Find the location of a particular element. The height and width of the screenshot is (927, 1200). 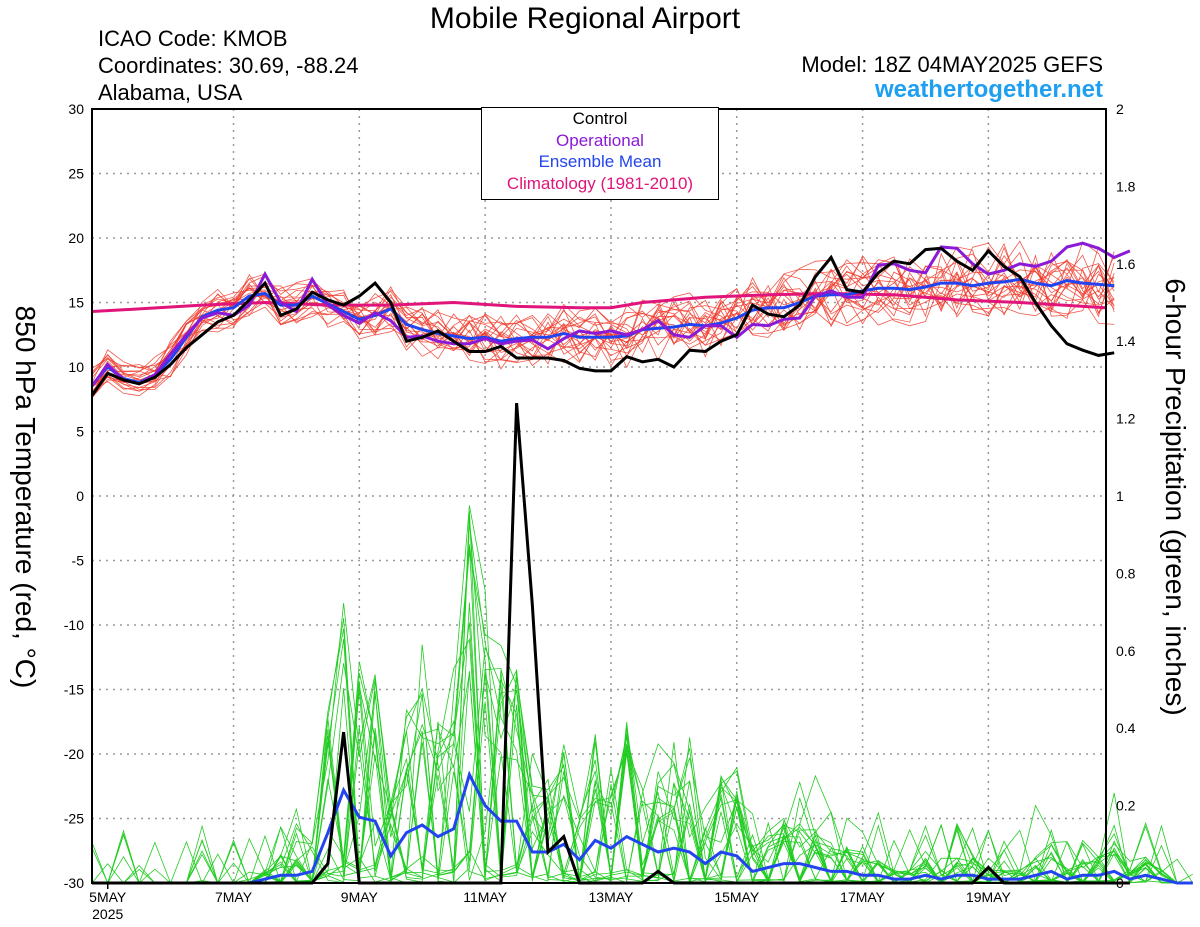

y2-tick-label: 1 is located at coordinates (1120, 496).